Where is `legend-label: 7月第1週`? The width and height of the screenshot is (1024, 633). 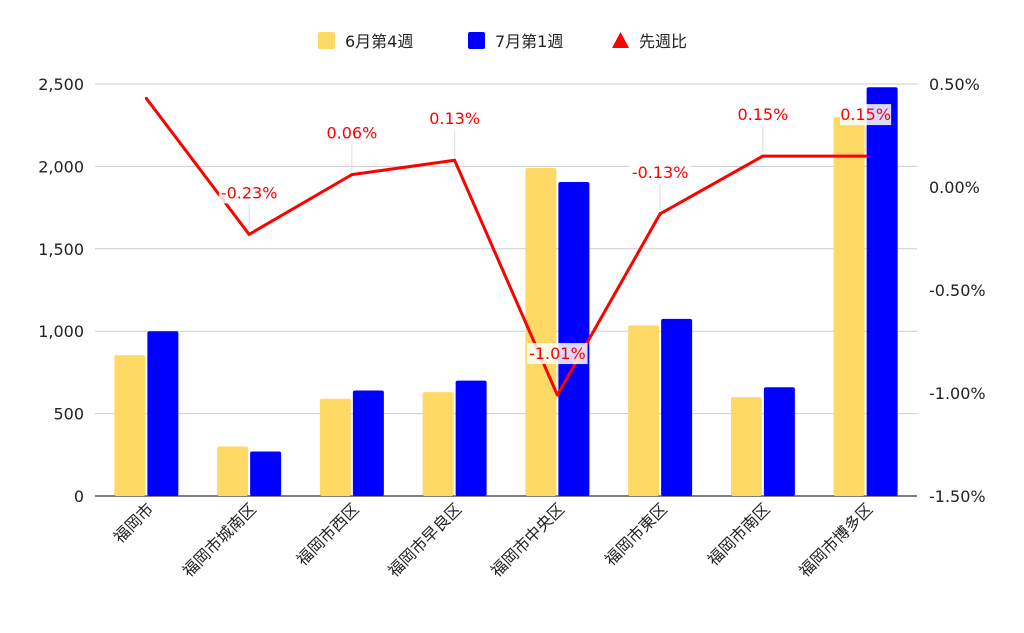 legend-label: 7月第1週 is located at coordinates (529, 41).